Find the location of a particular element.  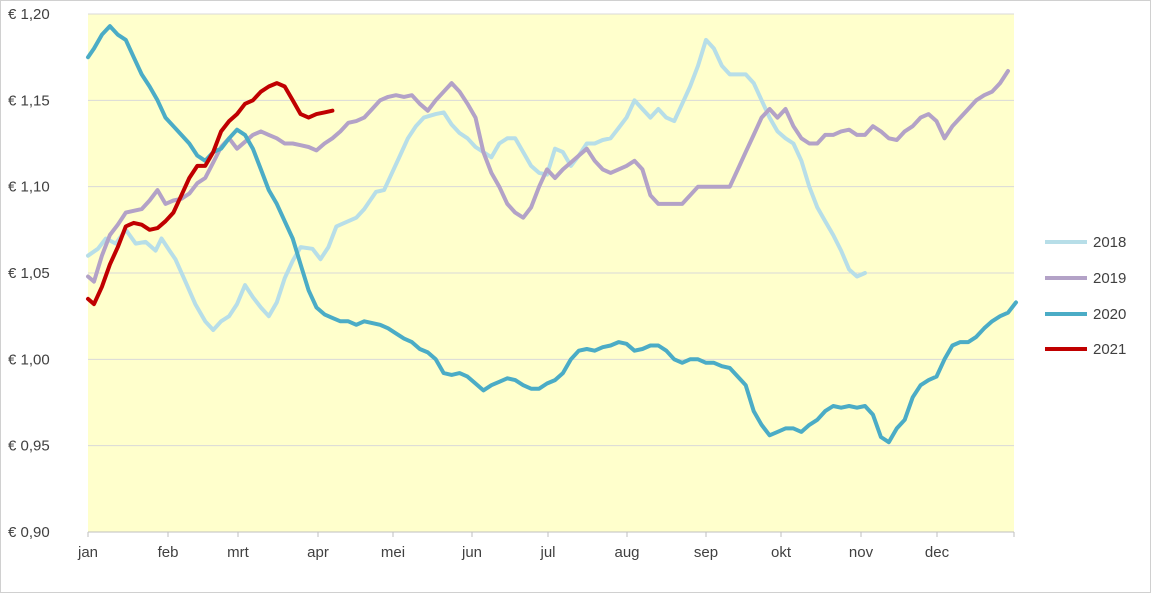

x-tick-label-okt: okt is located at coordinates (781, 552).